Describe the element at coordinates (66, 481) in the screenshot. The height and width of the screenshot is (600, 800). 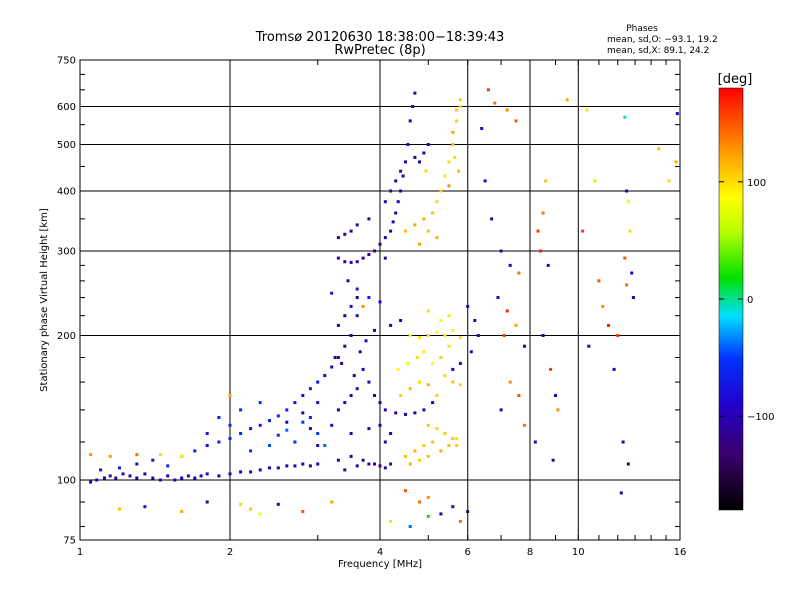
I see `y-tick-label: 100` at that location.